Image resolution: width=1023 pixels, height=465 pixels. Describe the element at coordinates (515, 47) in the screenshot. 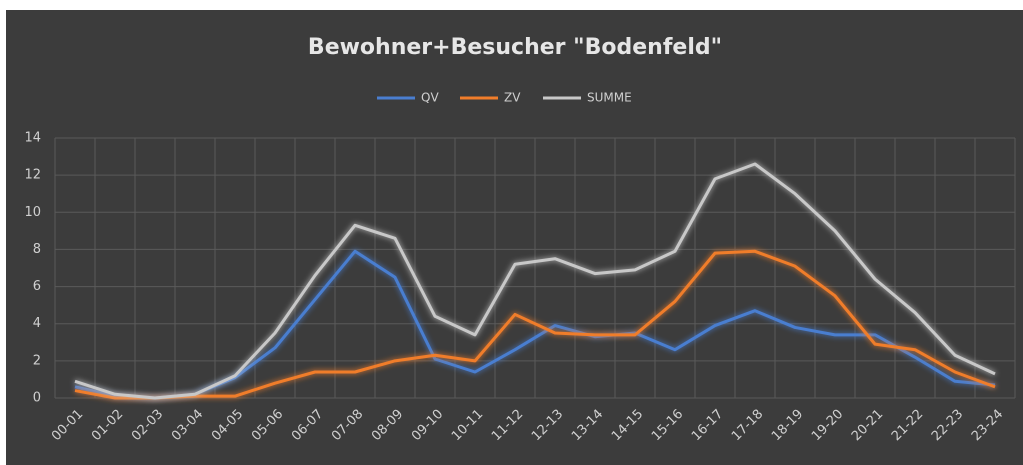

I see `chart-title: Bewohner+Besucher "Bodenfeld"` at that location.